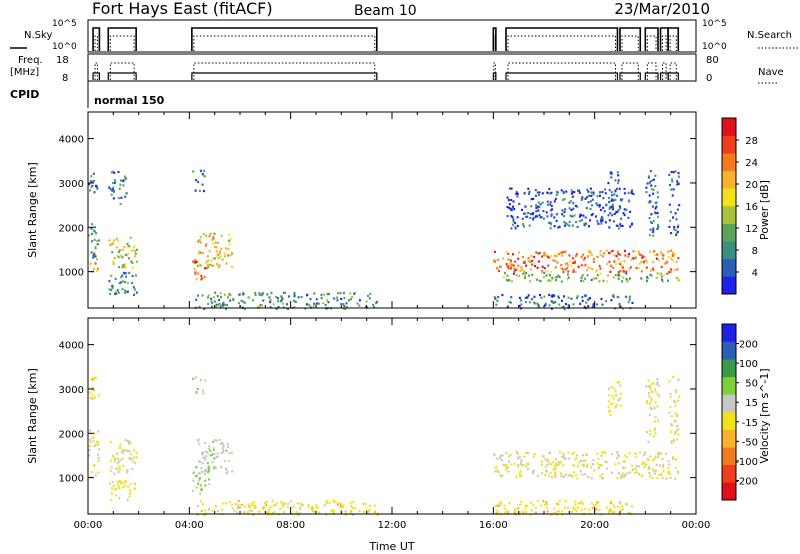 The width and height of the screenshot is (800, 554). I want to click on nsky-label: N.Sky, so click(38, 35).